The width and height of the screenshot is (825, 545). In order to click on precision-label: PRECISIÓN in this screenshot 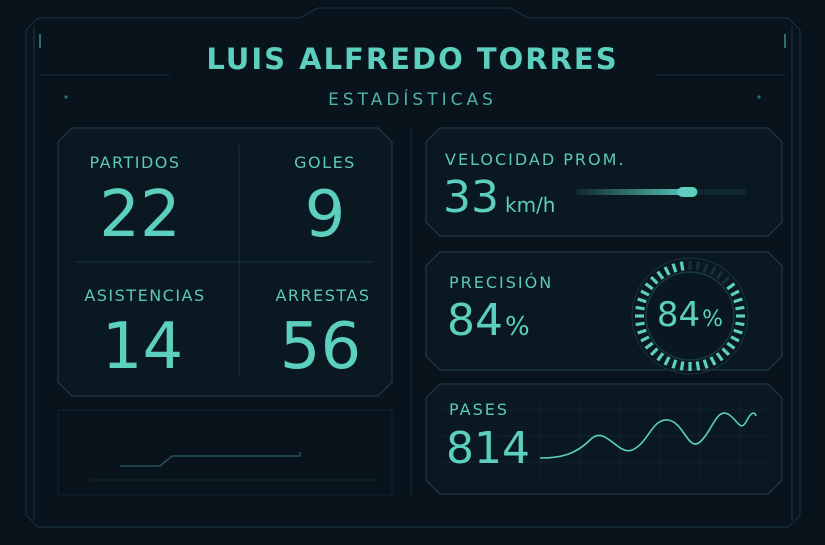, I will do `click(501, 282)`.